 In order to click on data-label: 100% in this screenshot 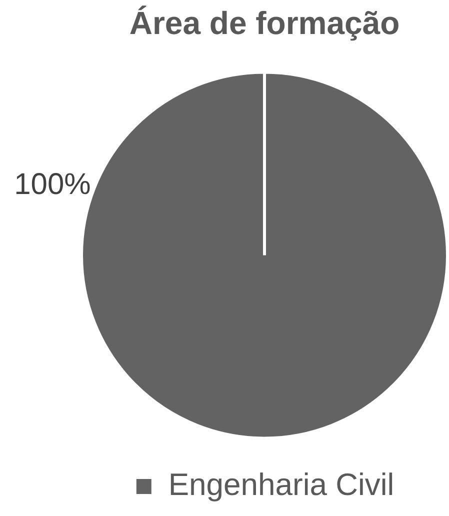, I will do `click(52, 185)`.